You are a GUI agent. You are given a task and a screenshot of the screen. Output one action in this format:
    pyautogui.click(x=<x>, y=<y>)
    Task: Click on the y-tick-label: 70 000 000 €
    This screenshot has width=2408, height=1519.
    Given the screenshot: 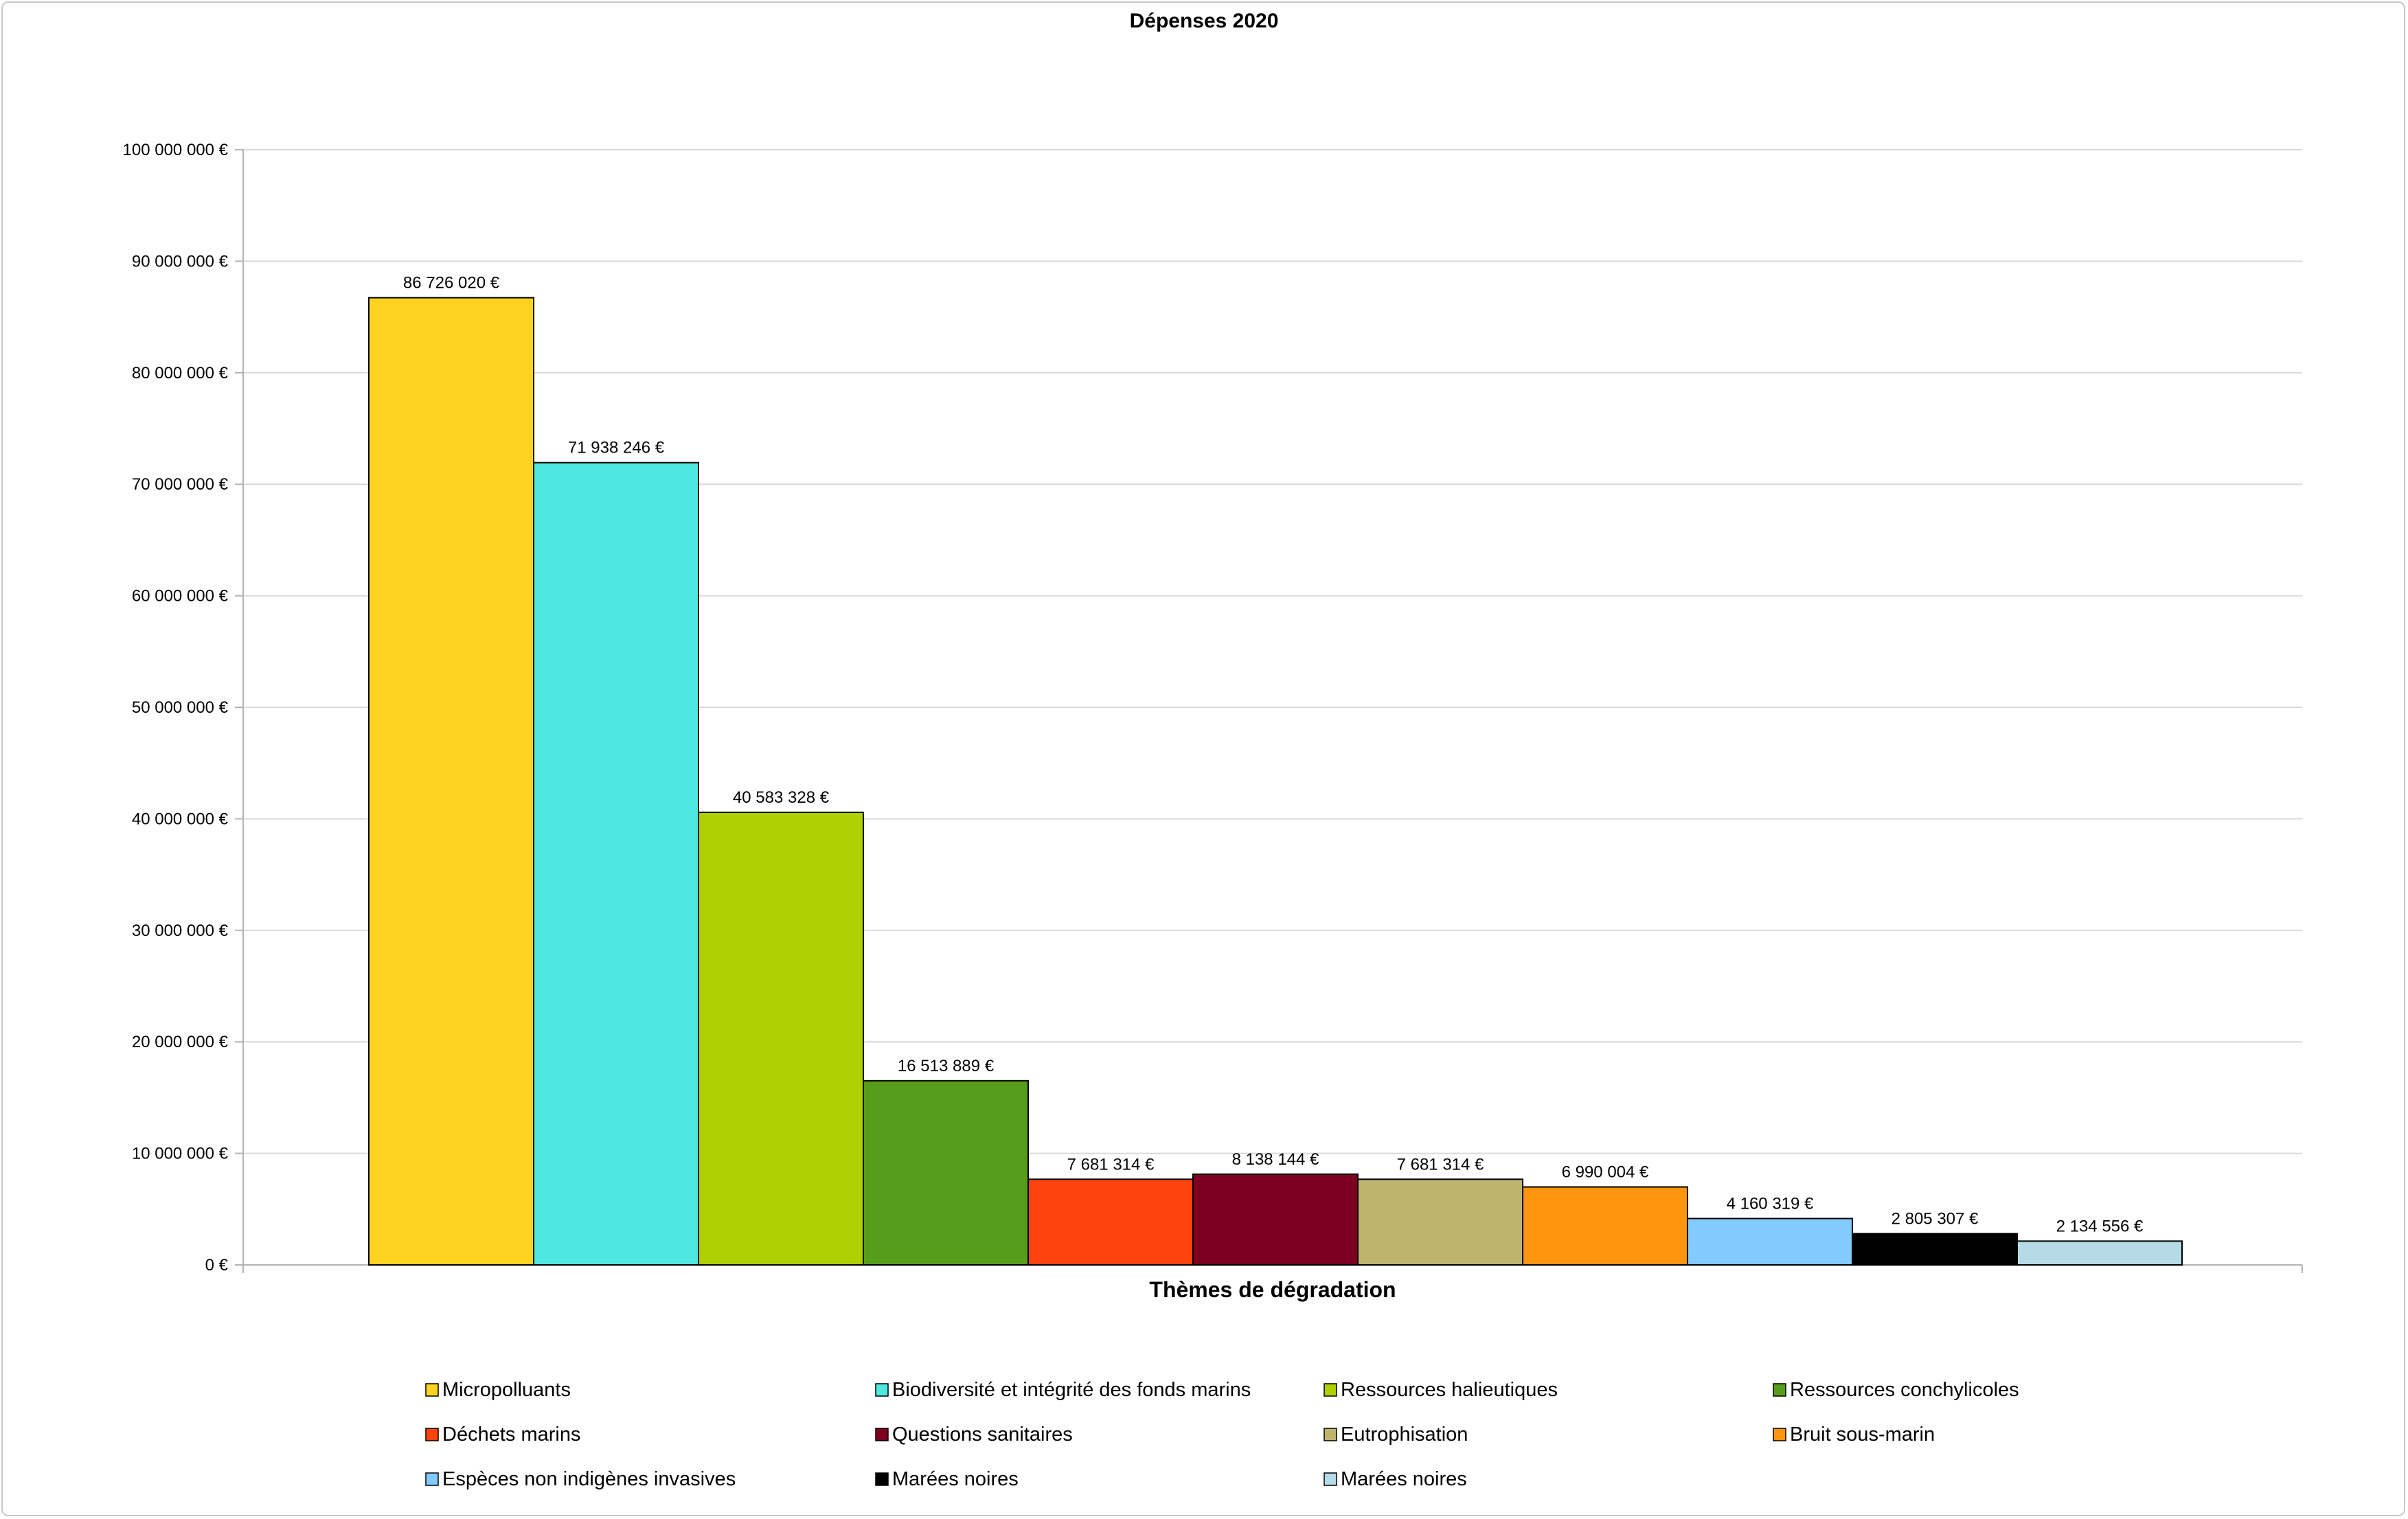 What is the action you would take?
    pyautogui.click(x=180, y=484)
    